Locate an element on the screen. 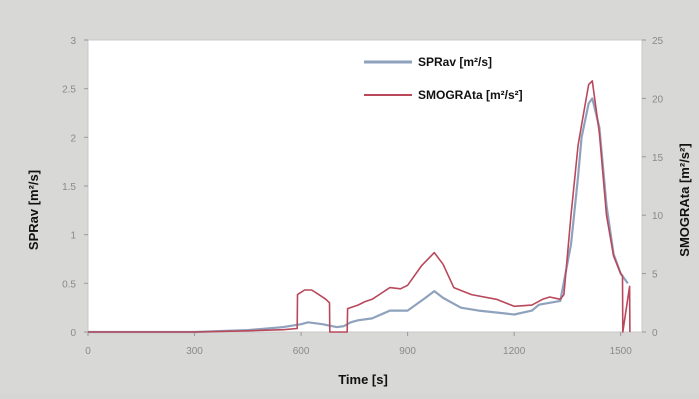 The image size is (699, 399). y2-tick-label: 0 is located at coordinates (655, 333).